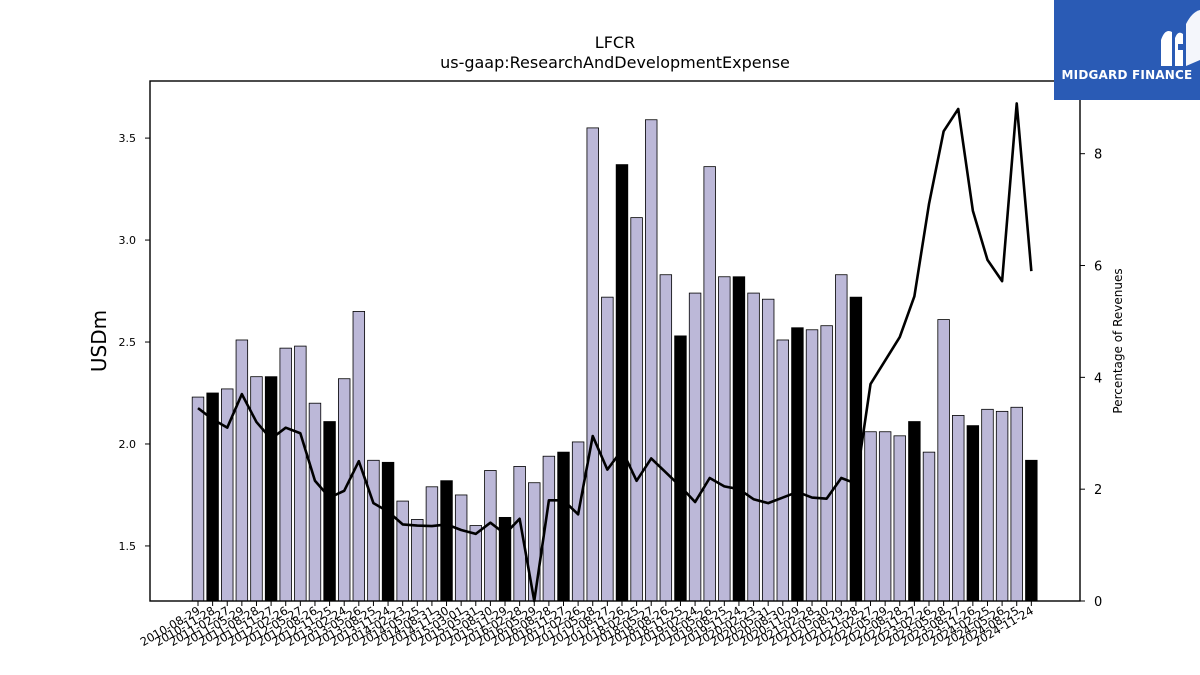 The height and width of the screenshot is (675, 1200). Describe the element at coordinates (1091, 379) in the screenshot. I see `y-axis-right: 0 2 4 6 8` at that location.